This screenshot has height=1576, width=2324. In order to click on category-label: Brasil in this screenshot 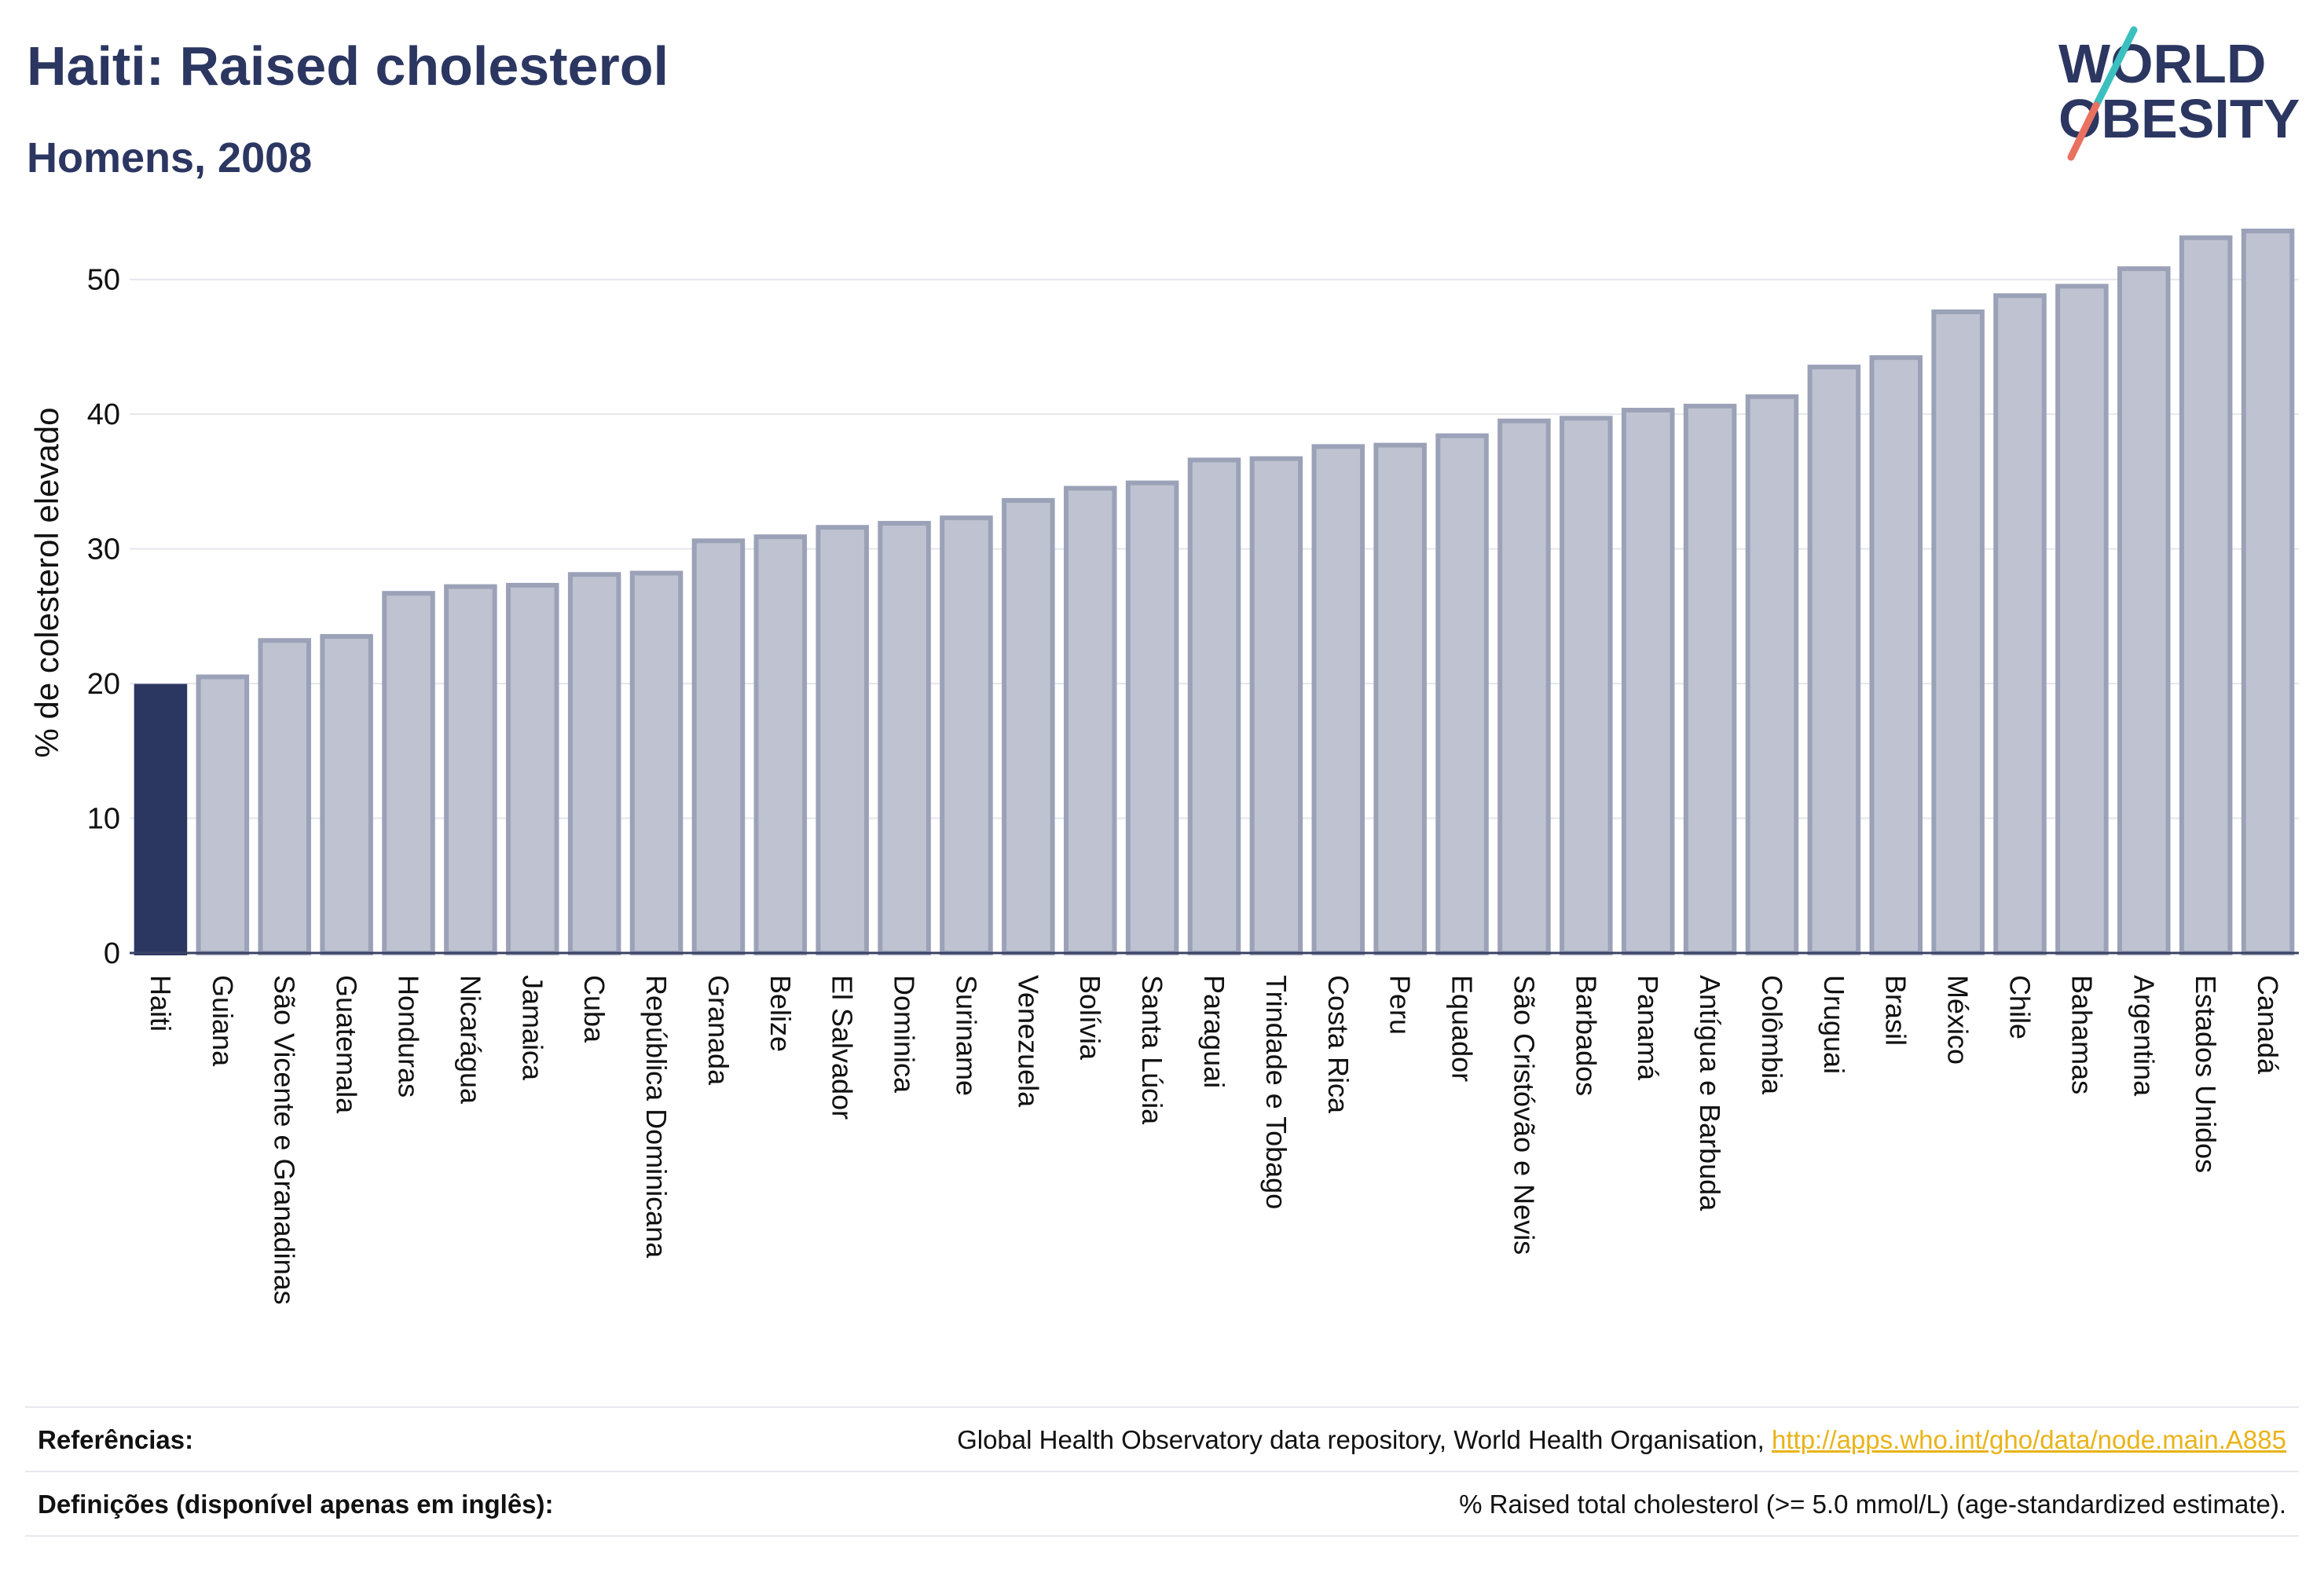, I will do `click(1896, 1010)`.